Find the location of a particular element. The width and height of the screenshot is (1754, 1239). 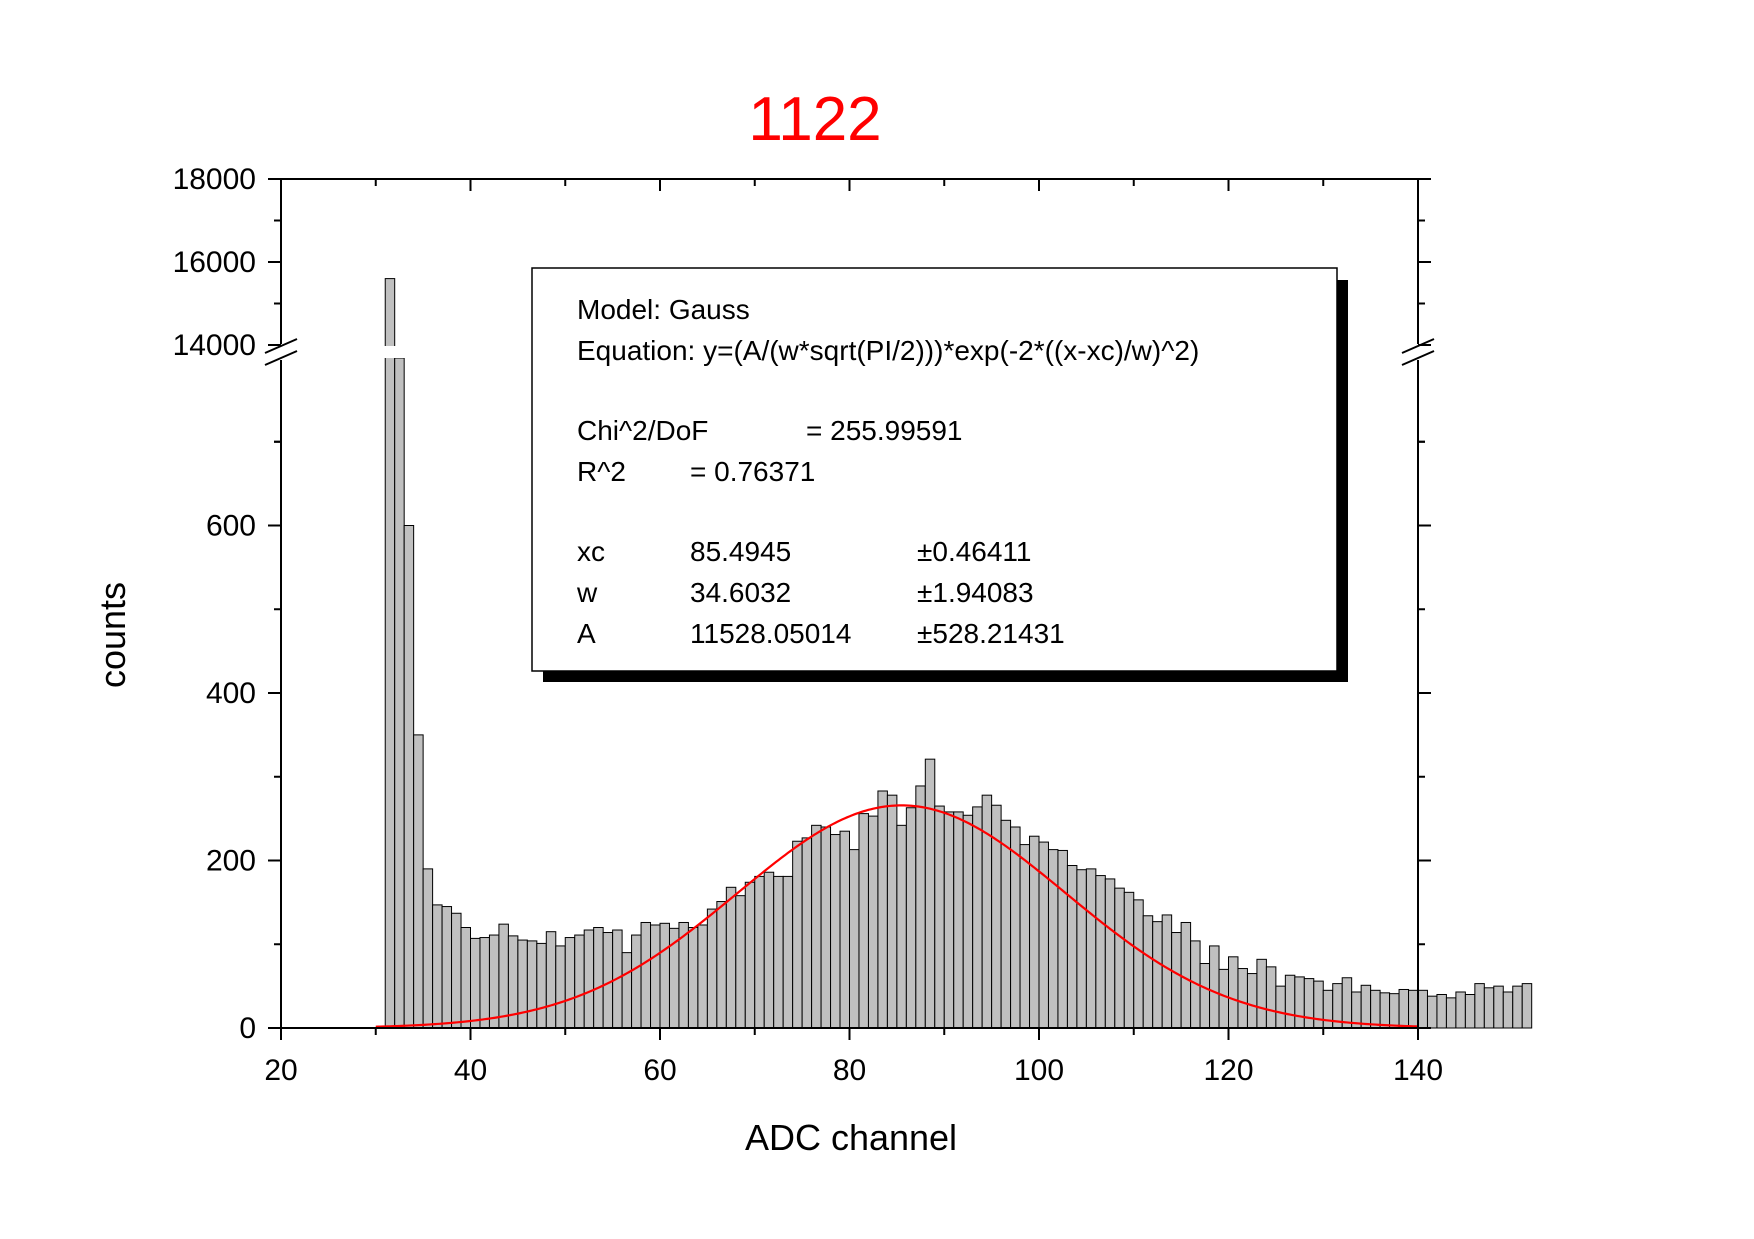

chi2-value: = 255.99591 is located at coordinates (884, 430).